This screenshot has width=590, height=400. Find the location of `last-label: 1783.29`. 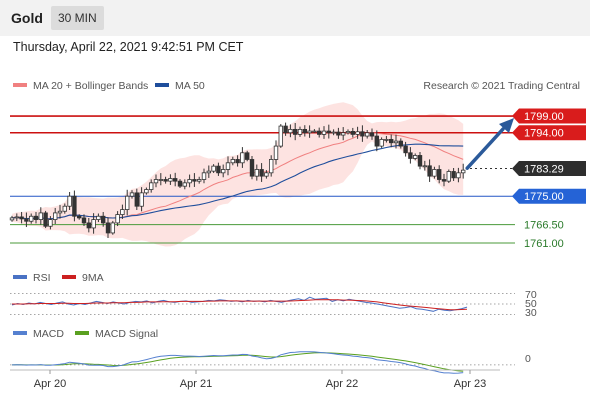

last-label: 1783.29 is located at coordinates (544, 170).